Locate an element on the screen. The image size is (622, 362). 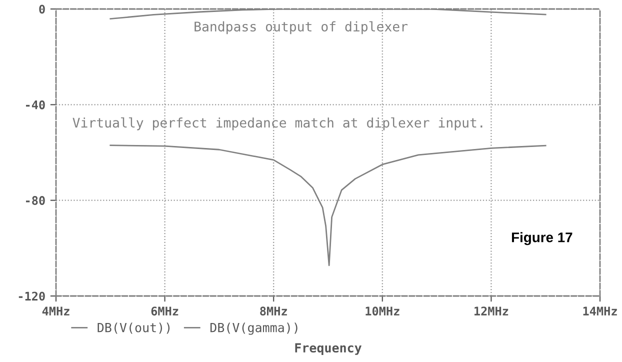
x-tick-label: 12MHz is located at coordinates (491, 311).